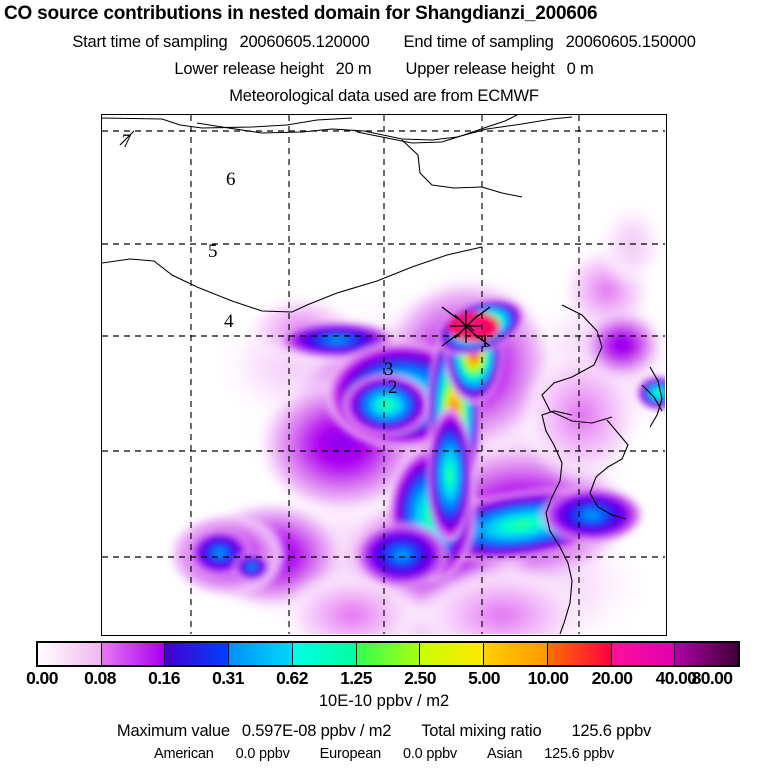 This screenshot has height=768, width=768. What do you see at coordinates (389, 369) in the screenshot?
I see `traj-label-3: 3` at bounding box center [389, 369].